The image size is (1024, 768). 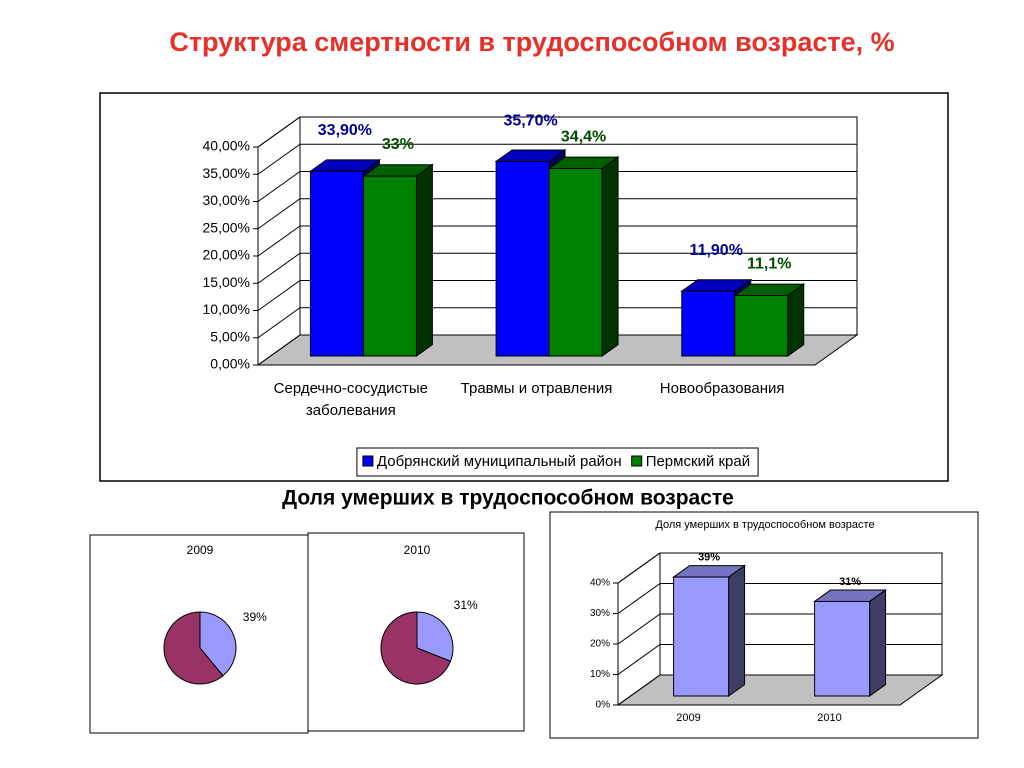 What do you see at coordinates (600, 583) in the screenshot?
I see `y-tick-label: 40%` at bounding box center [600, 583].